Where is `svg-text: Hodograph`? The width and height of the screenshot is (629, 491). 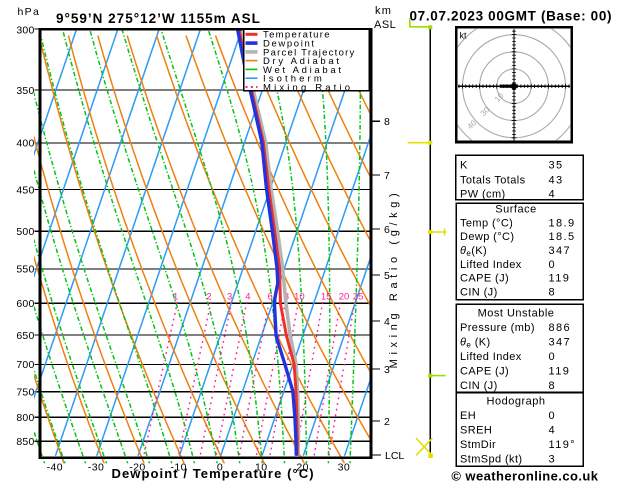
svg-text: Hodograph is located at coordinates (516, 402).